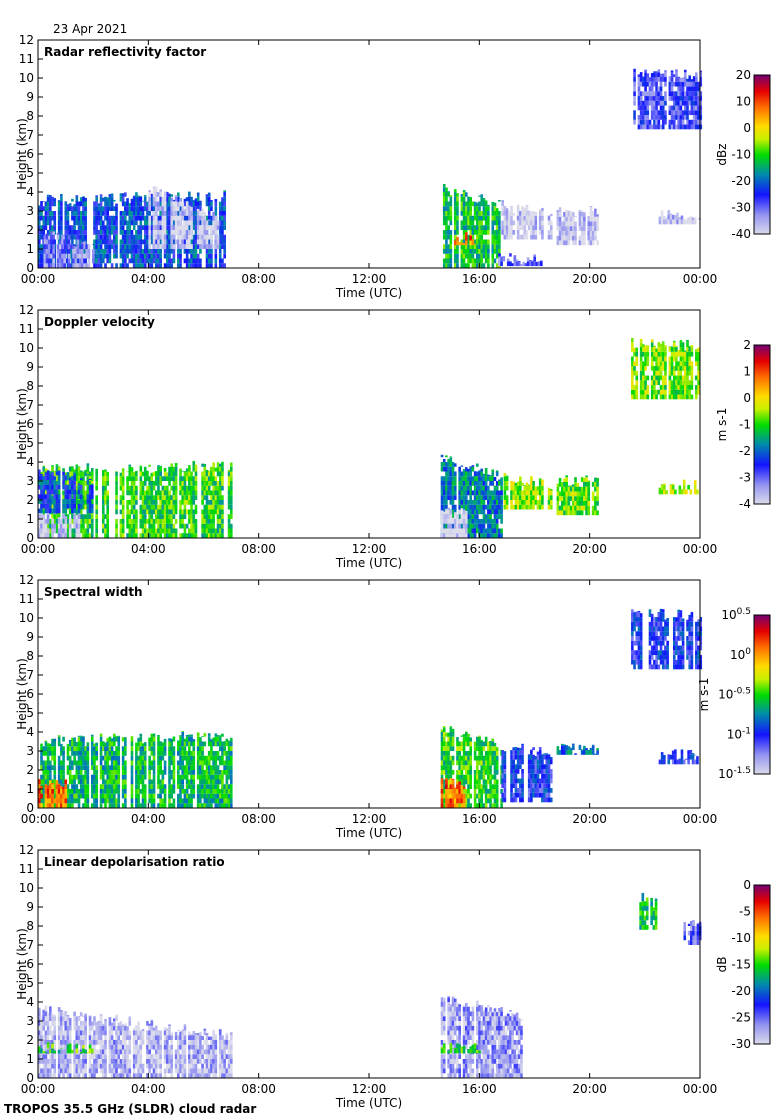 This screenshot has width=780, height=1120. Describe the element at coordinates (30, 249) in the screenshot. I see `y-tick-label: 1` at that location.